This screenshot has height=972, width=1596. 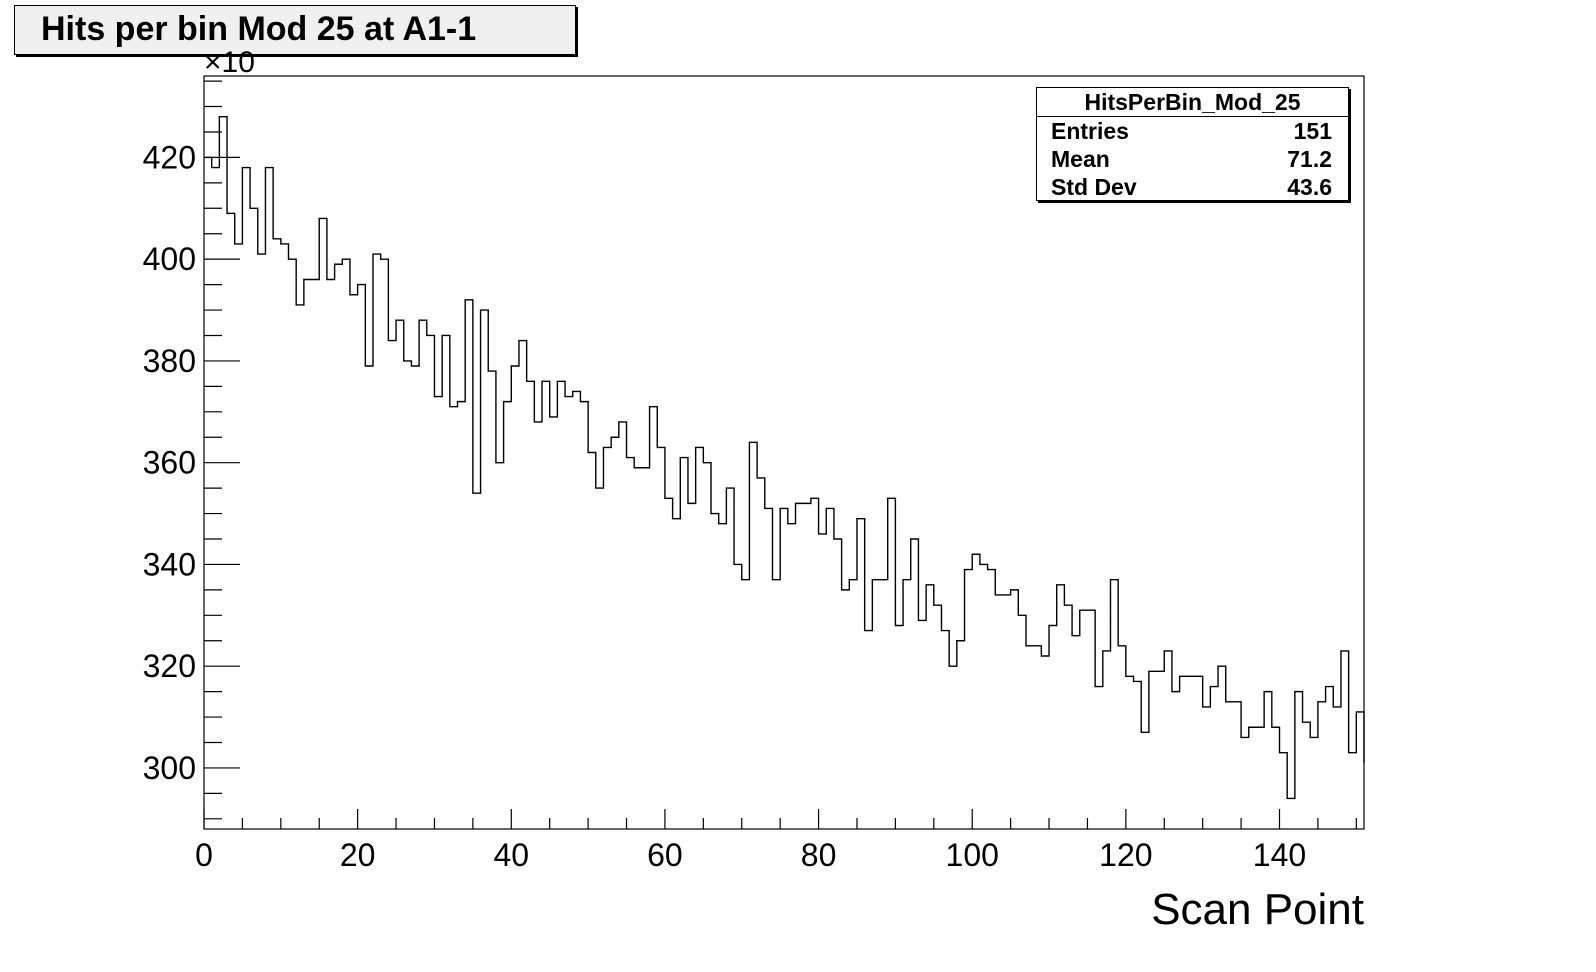 I want to click on x-tick-label: 40, so click(x=511, y=855).